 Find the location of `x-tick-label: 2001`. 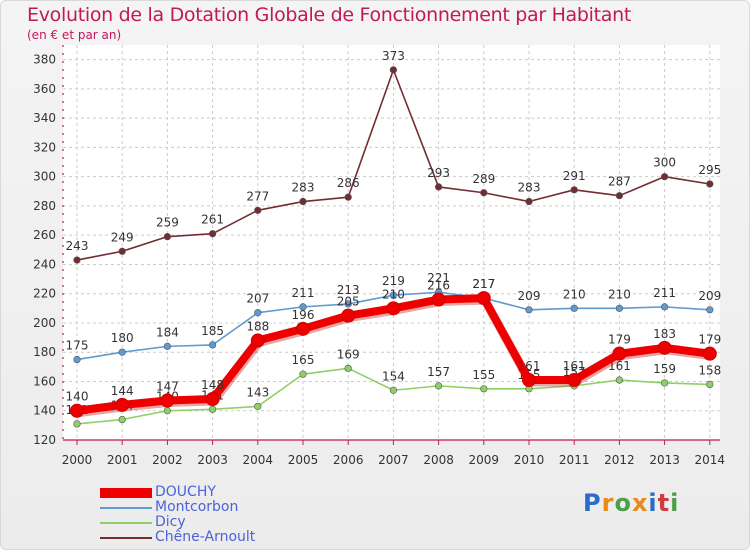

x-tick-label: 2001 is located at coordinates (122, 460).